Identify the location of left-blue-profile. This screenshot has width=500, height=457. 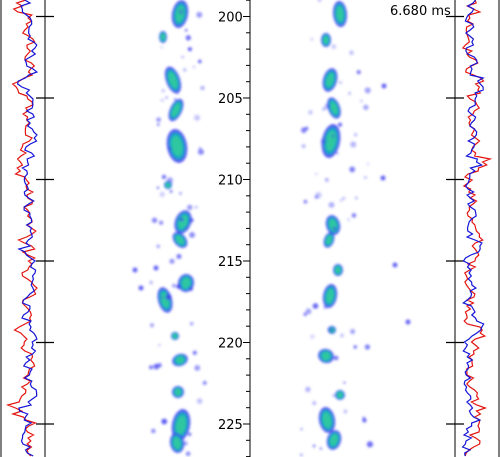
(27, 228).